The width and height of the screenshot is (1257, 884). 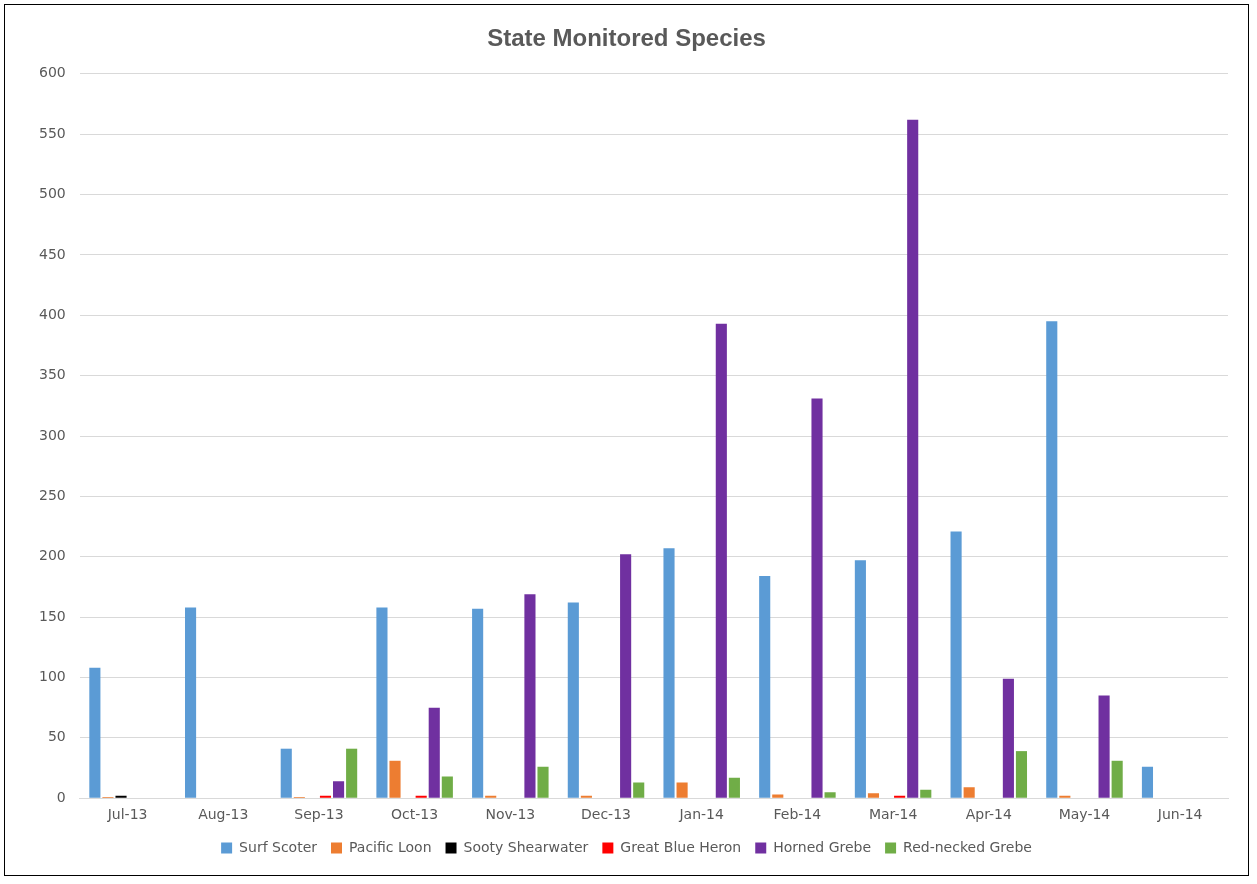 What do you see at coordinates (526, 846) in the screenshot?
I see `legend-label: Sooty Shearwater` at bounding box center [526, 846].